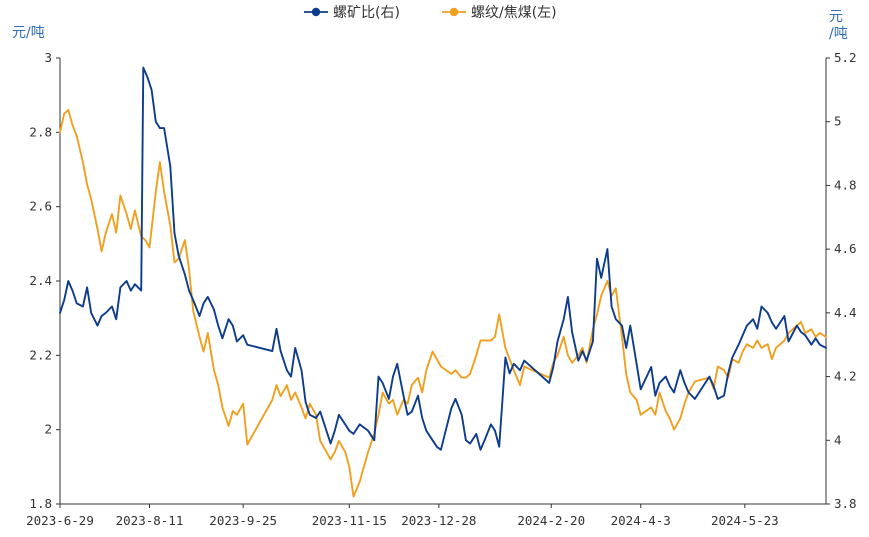  I want to click on legend-label-ore-ratio: 螺矿比(右), so click(366, 13).